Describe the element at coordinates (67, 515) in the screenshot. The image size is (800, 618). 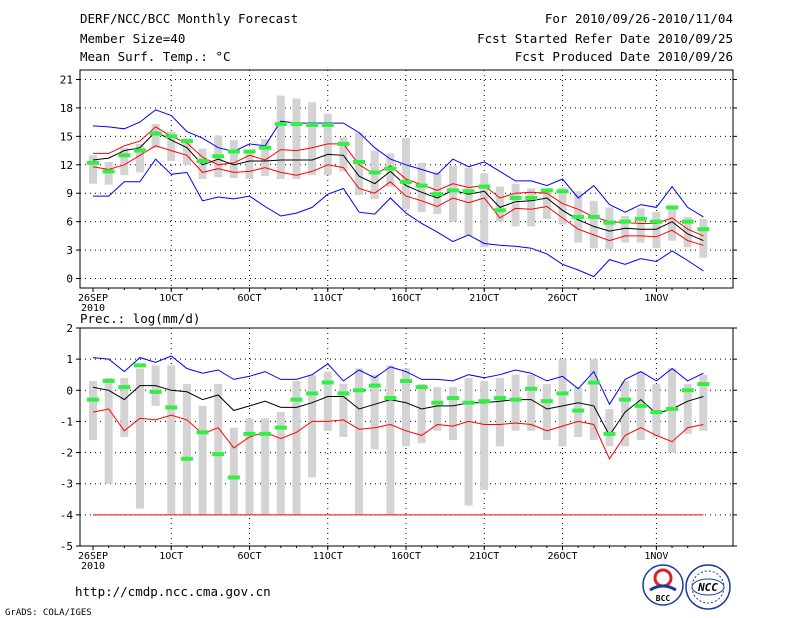
I see `prec-ytick-label: -4` at that location.